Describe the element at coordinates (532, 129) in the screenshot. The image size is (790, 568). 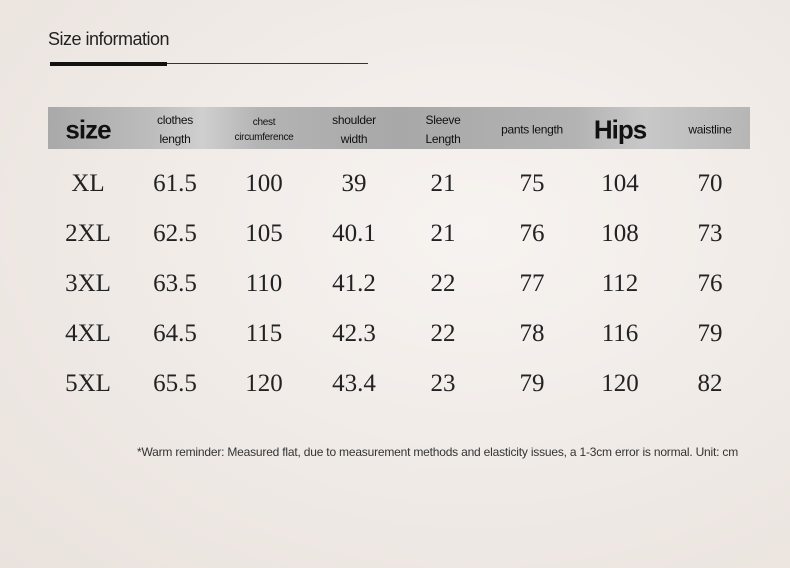
I see `header-cell: pants length` at that location.